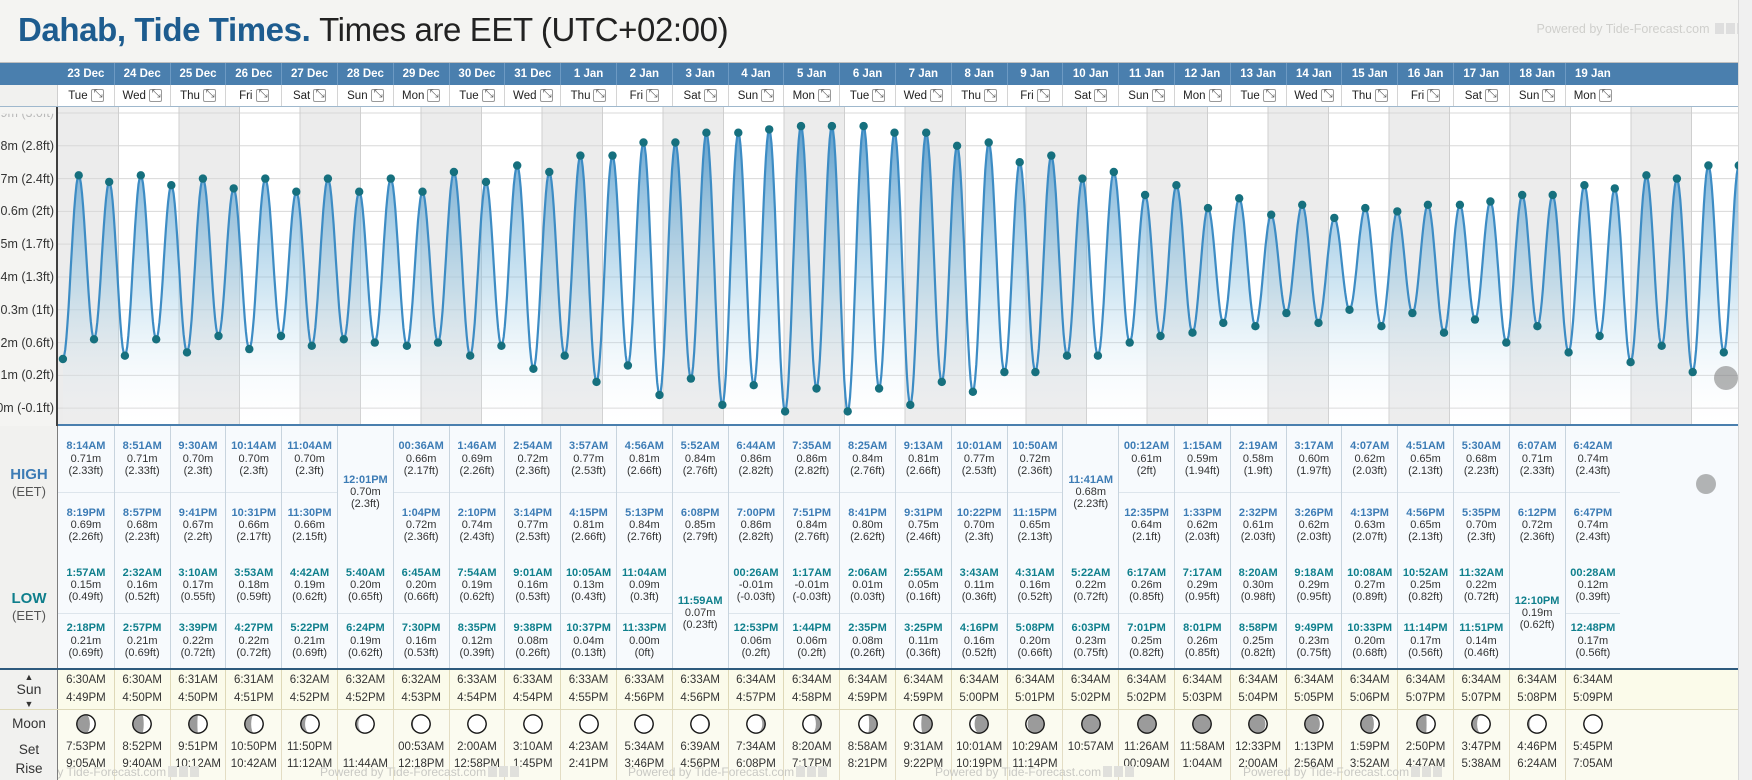  What do you see at coordinates (532, 74) in the screenshot?
I see `date-header-cell: 31 Dec` at bounding box center [532, 74].